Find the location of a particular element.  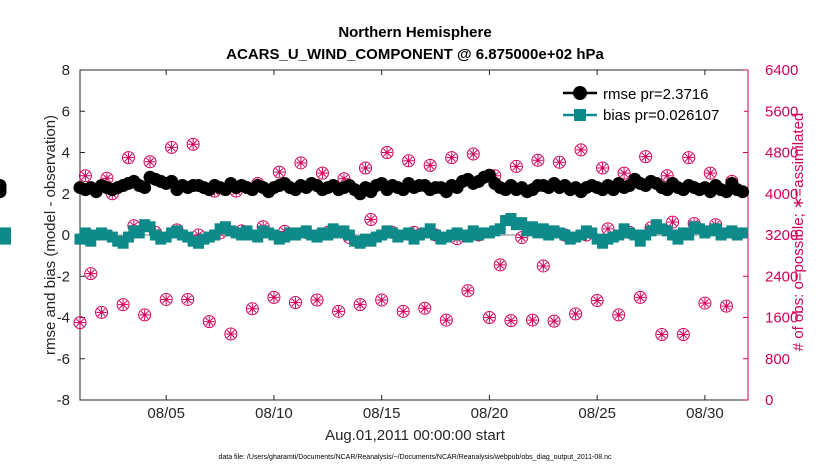

legend-rmse-marker is located at coordinates (580, 93).